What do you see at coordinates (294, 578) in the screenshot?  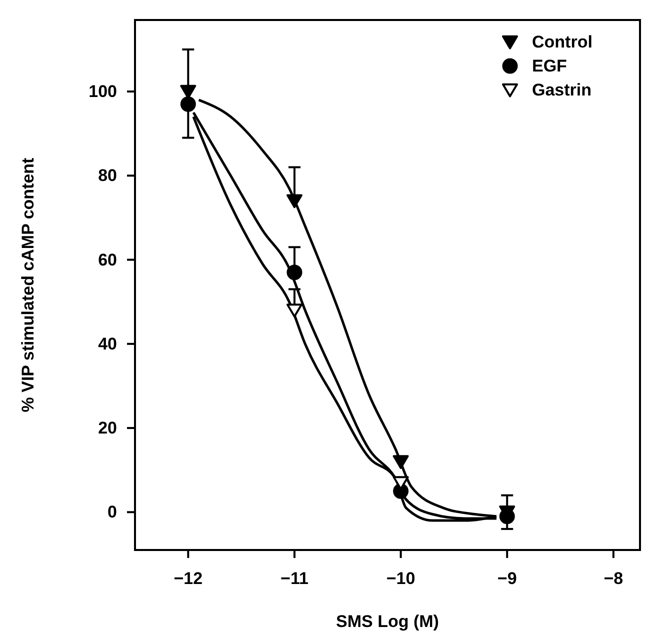 I see `x-tick-label: −11` at bounding box center [294, 578].